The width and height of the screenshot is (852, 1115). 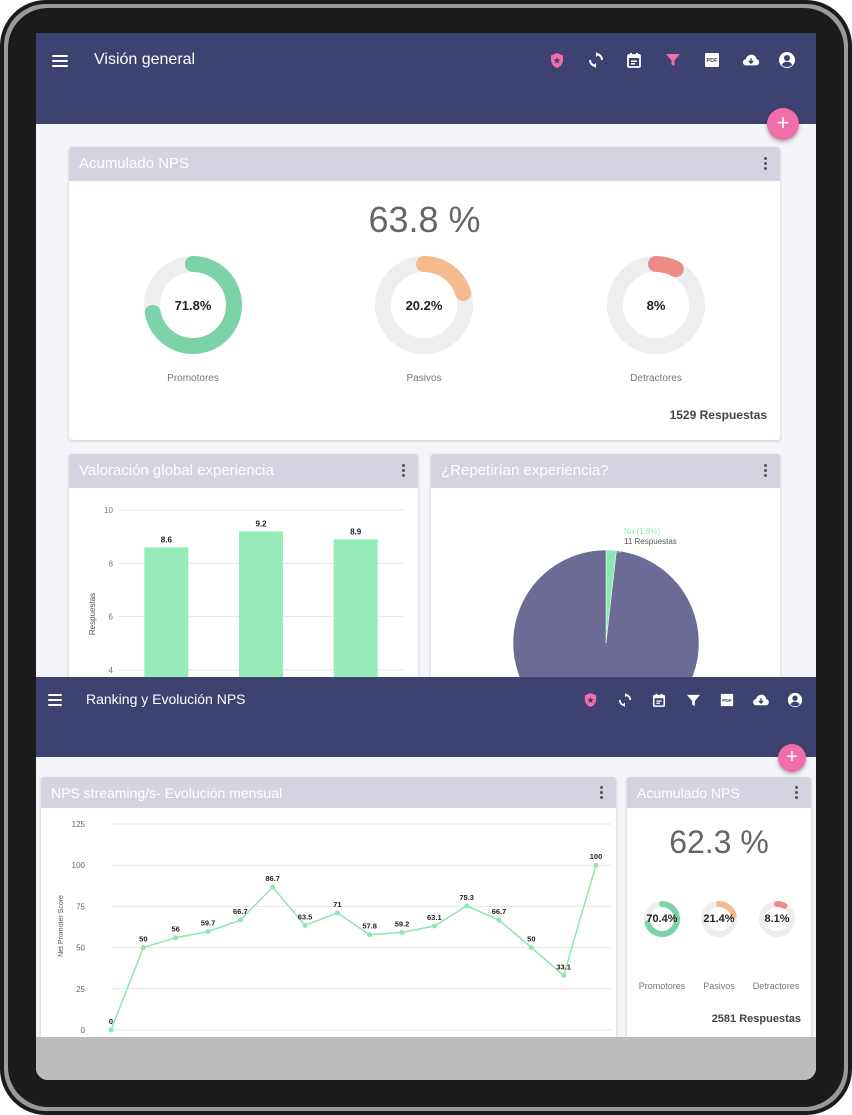 I want to click on pie-slice, so click(x=606, y=621).